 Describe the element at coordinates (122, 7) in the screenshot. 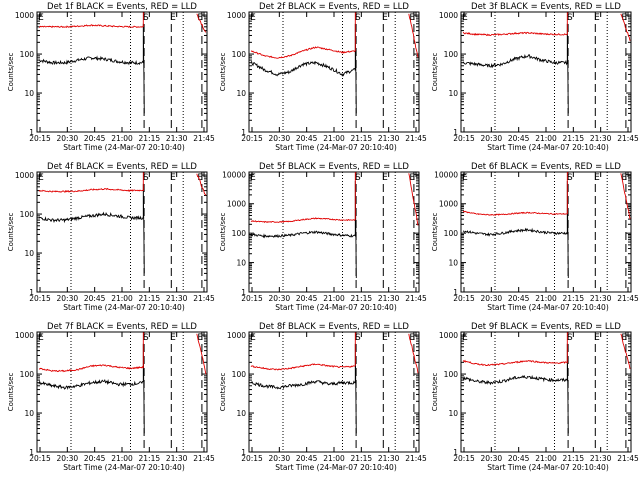

I see `panel-title: Det 1f BLACK = Events, RED = LLD` at that location.